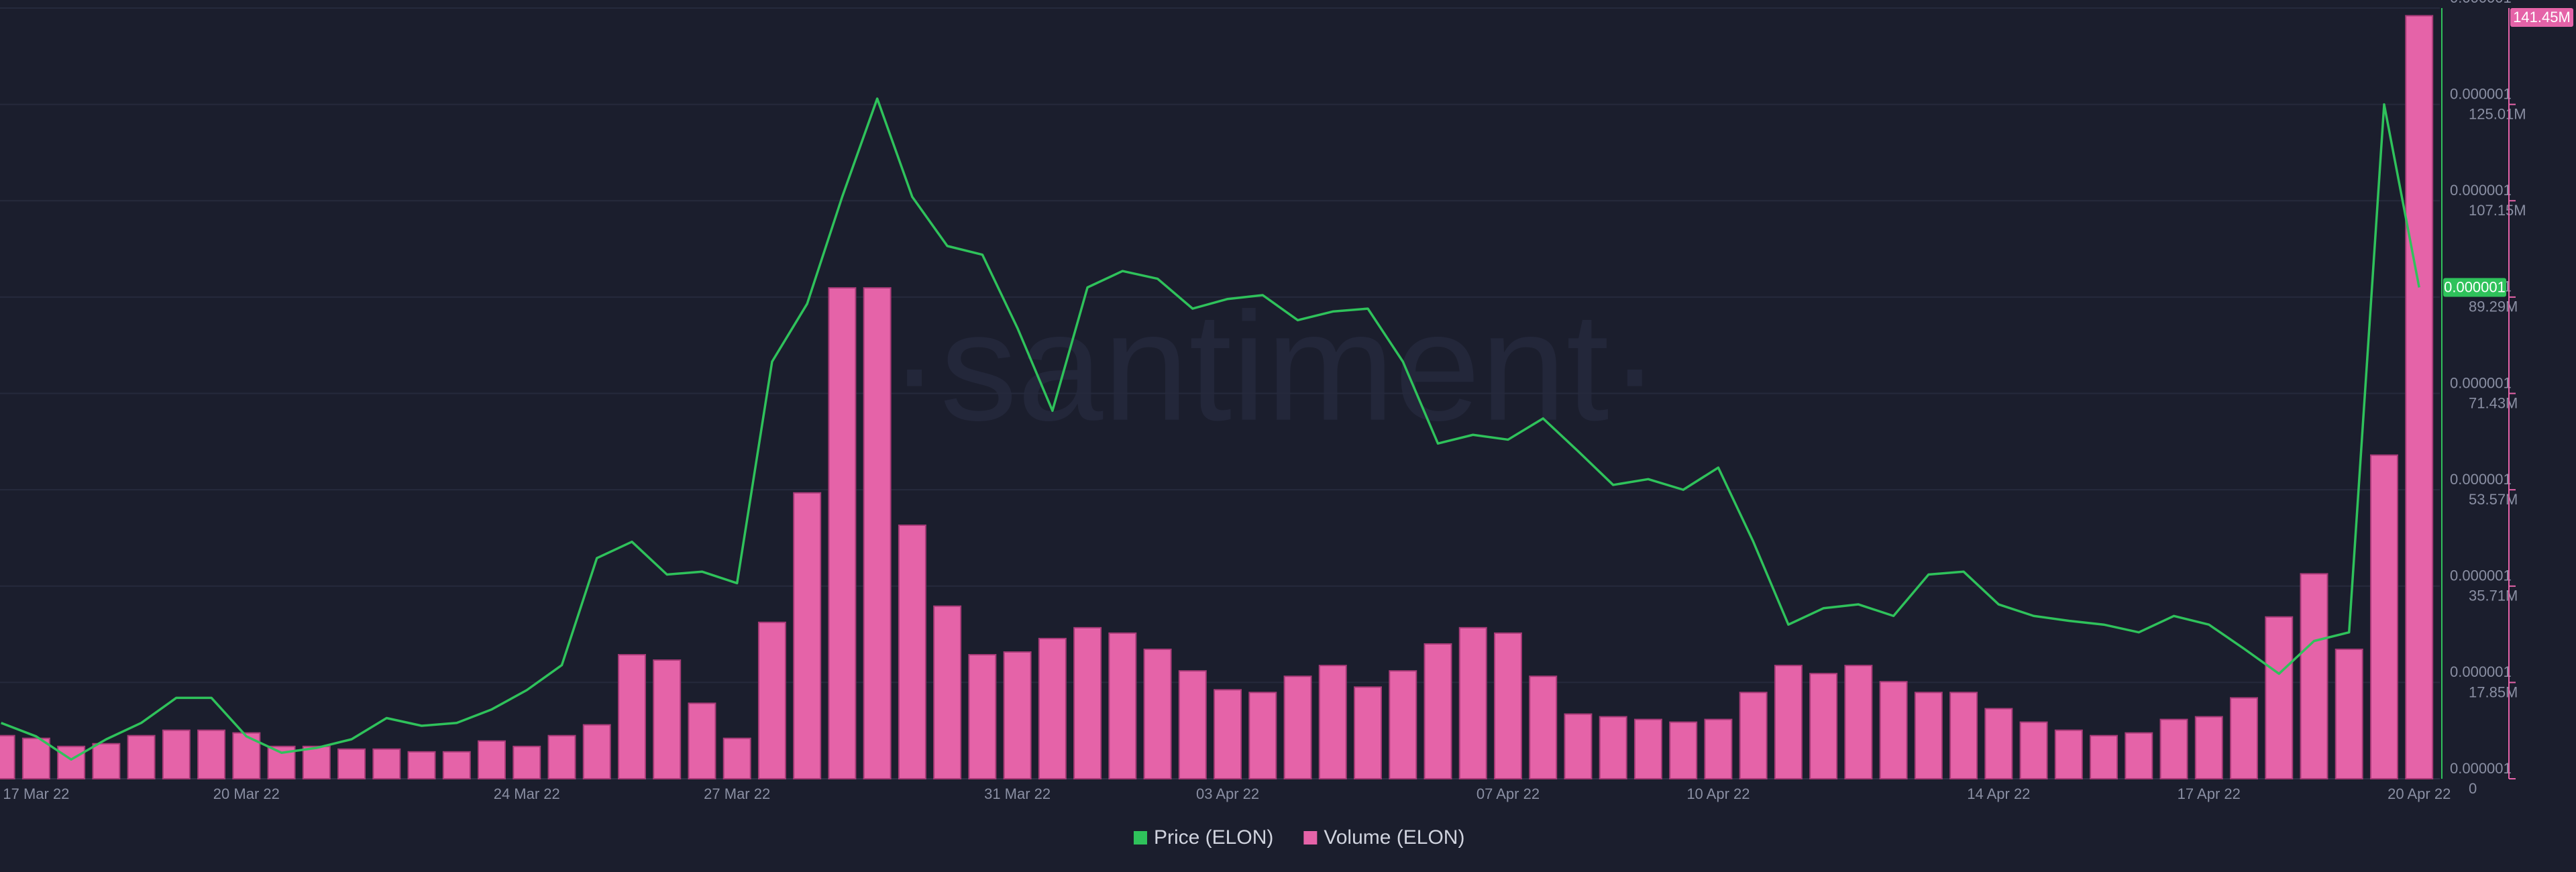 The width and height of the screenshot is (2576, 872). I want to click on last-value-label: 0.000001, so click(2475, 286).